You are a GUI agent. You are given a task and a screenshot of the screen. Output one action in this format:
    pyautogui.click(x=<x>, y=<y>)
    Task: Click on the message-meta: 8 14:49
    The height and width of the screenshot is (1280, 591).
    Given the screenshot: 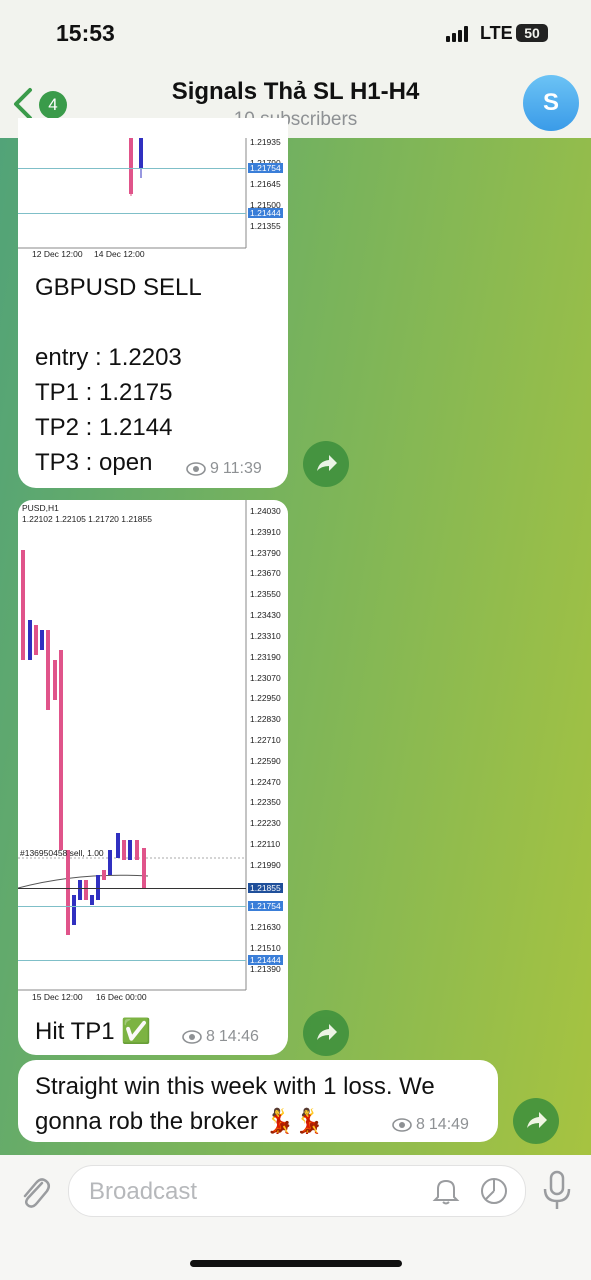 What is the action you would take?
    pyautogui.click(x=430, y=1125)
    